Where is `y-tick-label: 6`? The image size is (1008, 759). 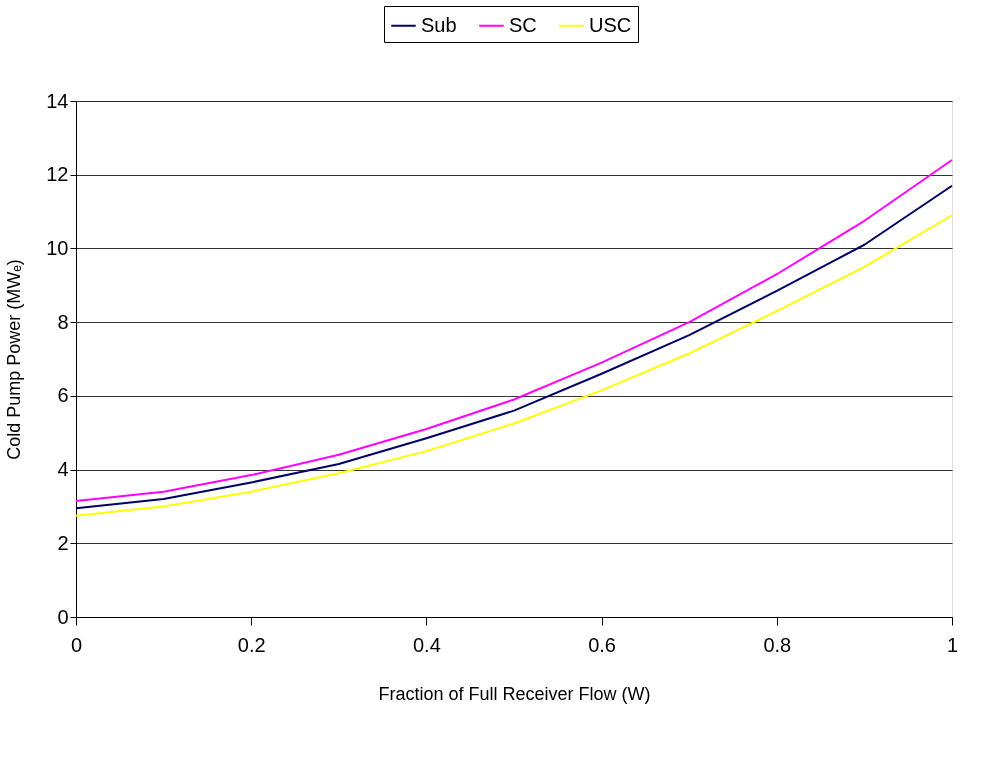 y-tick-label: 6 is located at coordinates (63, 395).